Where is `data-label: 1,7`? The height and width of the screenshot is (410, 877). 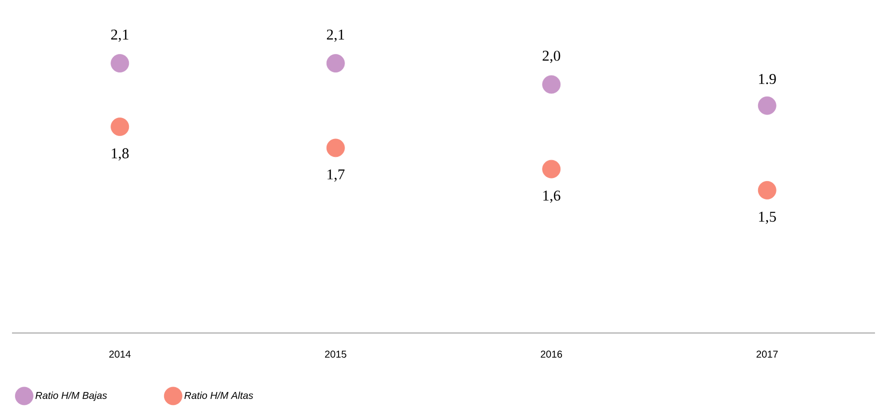 data-label: 1,7 is located at coordinates (336, 175).